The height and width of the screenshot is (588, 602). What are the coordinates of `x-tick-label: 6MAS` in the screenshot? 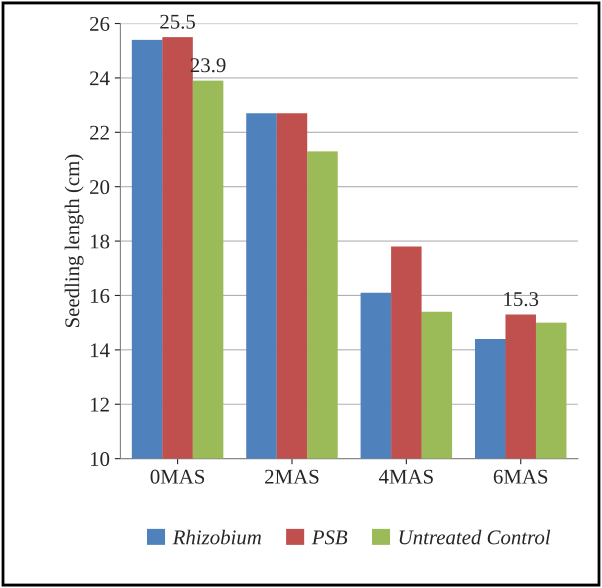 It's located at (521, 477).